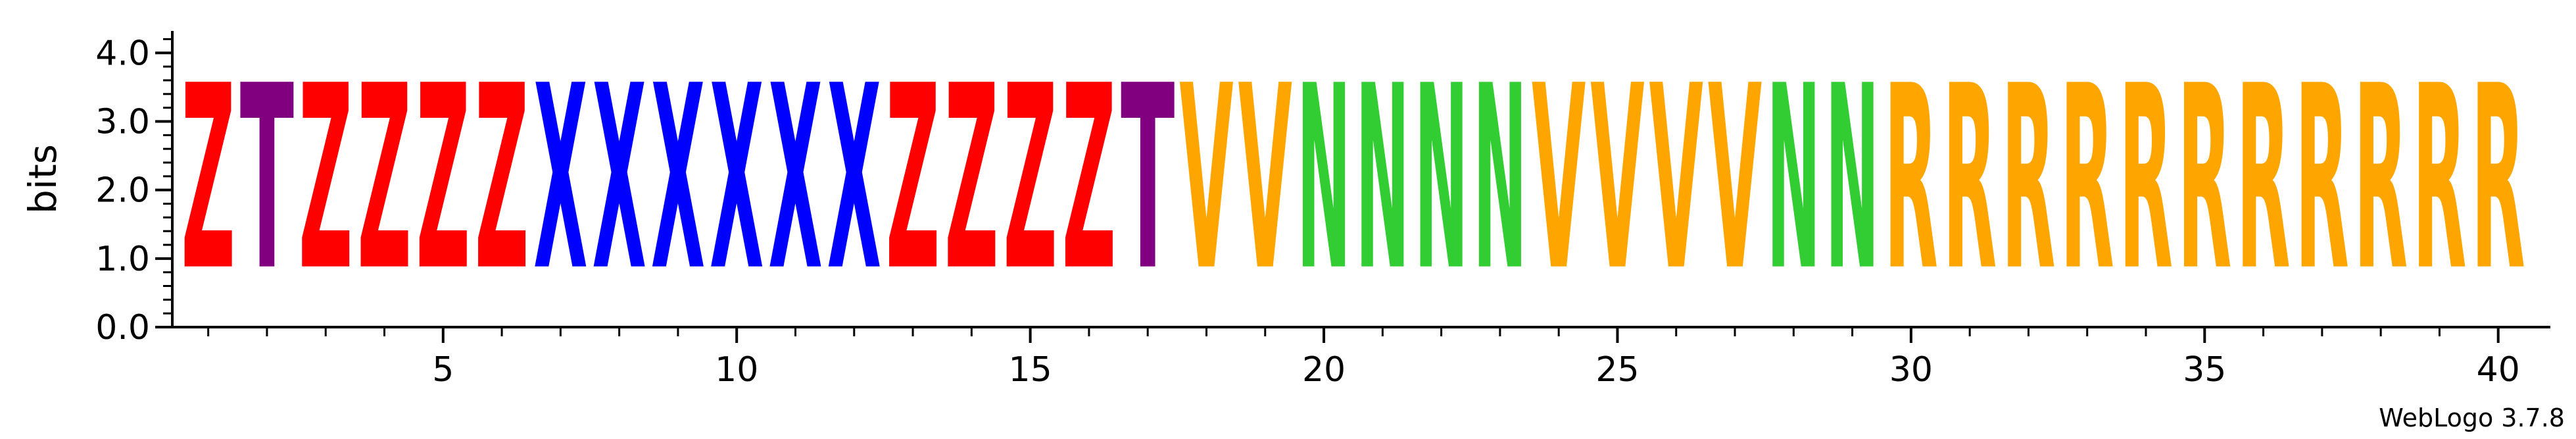  Describe the element at coordinates (122, 191) in the screenshot. I see `y-tick-label: 2.0` at that location.